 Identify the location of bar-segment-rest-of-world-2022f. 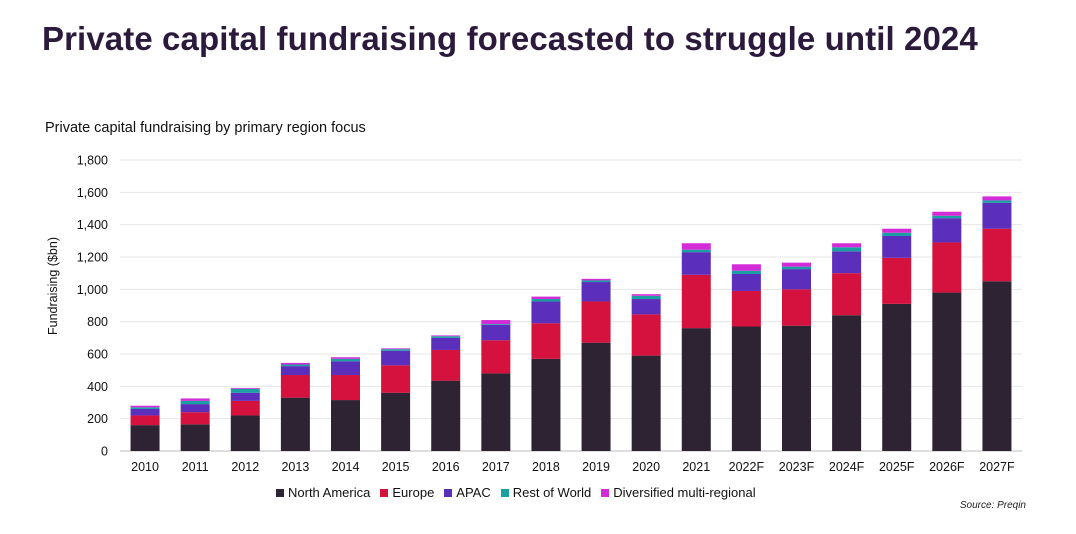
(746, 272).